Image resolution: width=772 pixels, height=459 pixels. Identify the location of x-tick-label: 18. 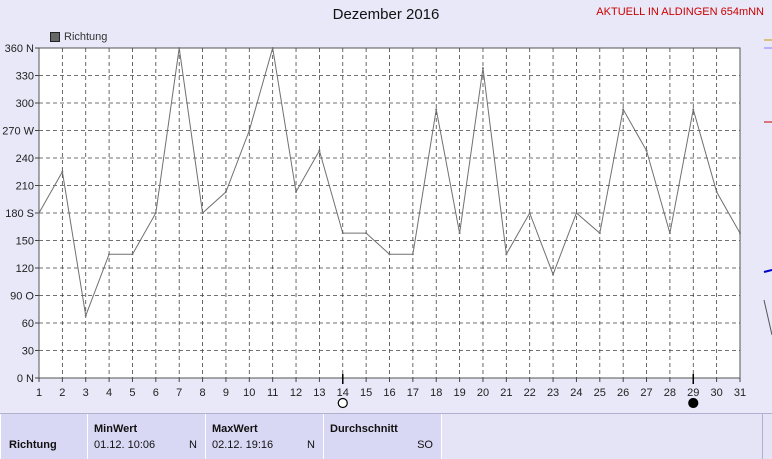
(436, 393).